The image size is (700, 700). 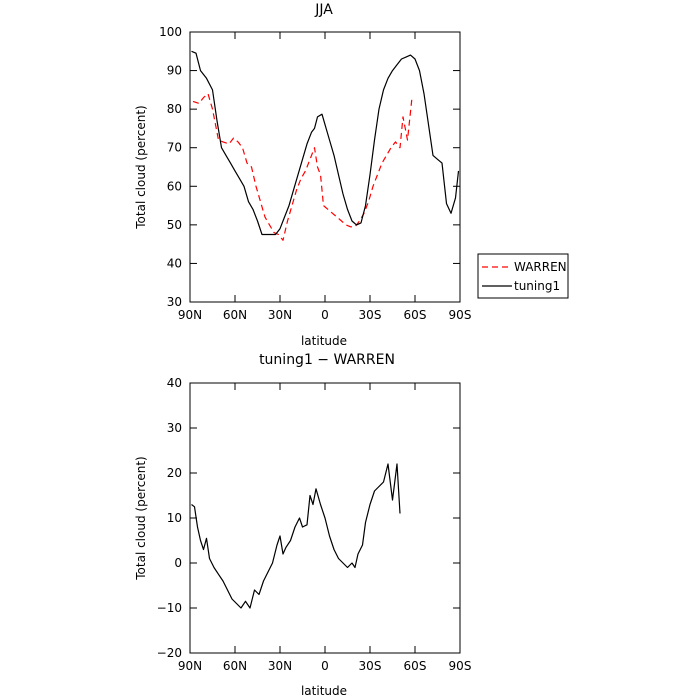 I want to click on chart-title: tuning1 − WARREN, so click(x=327, y=360).